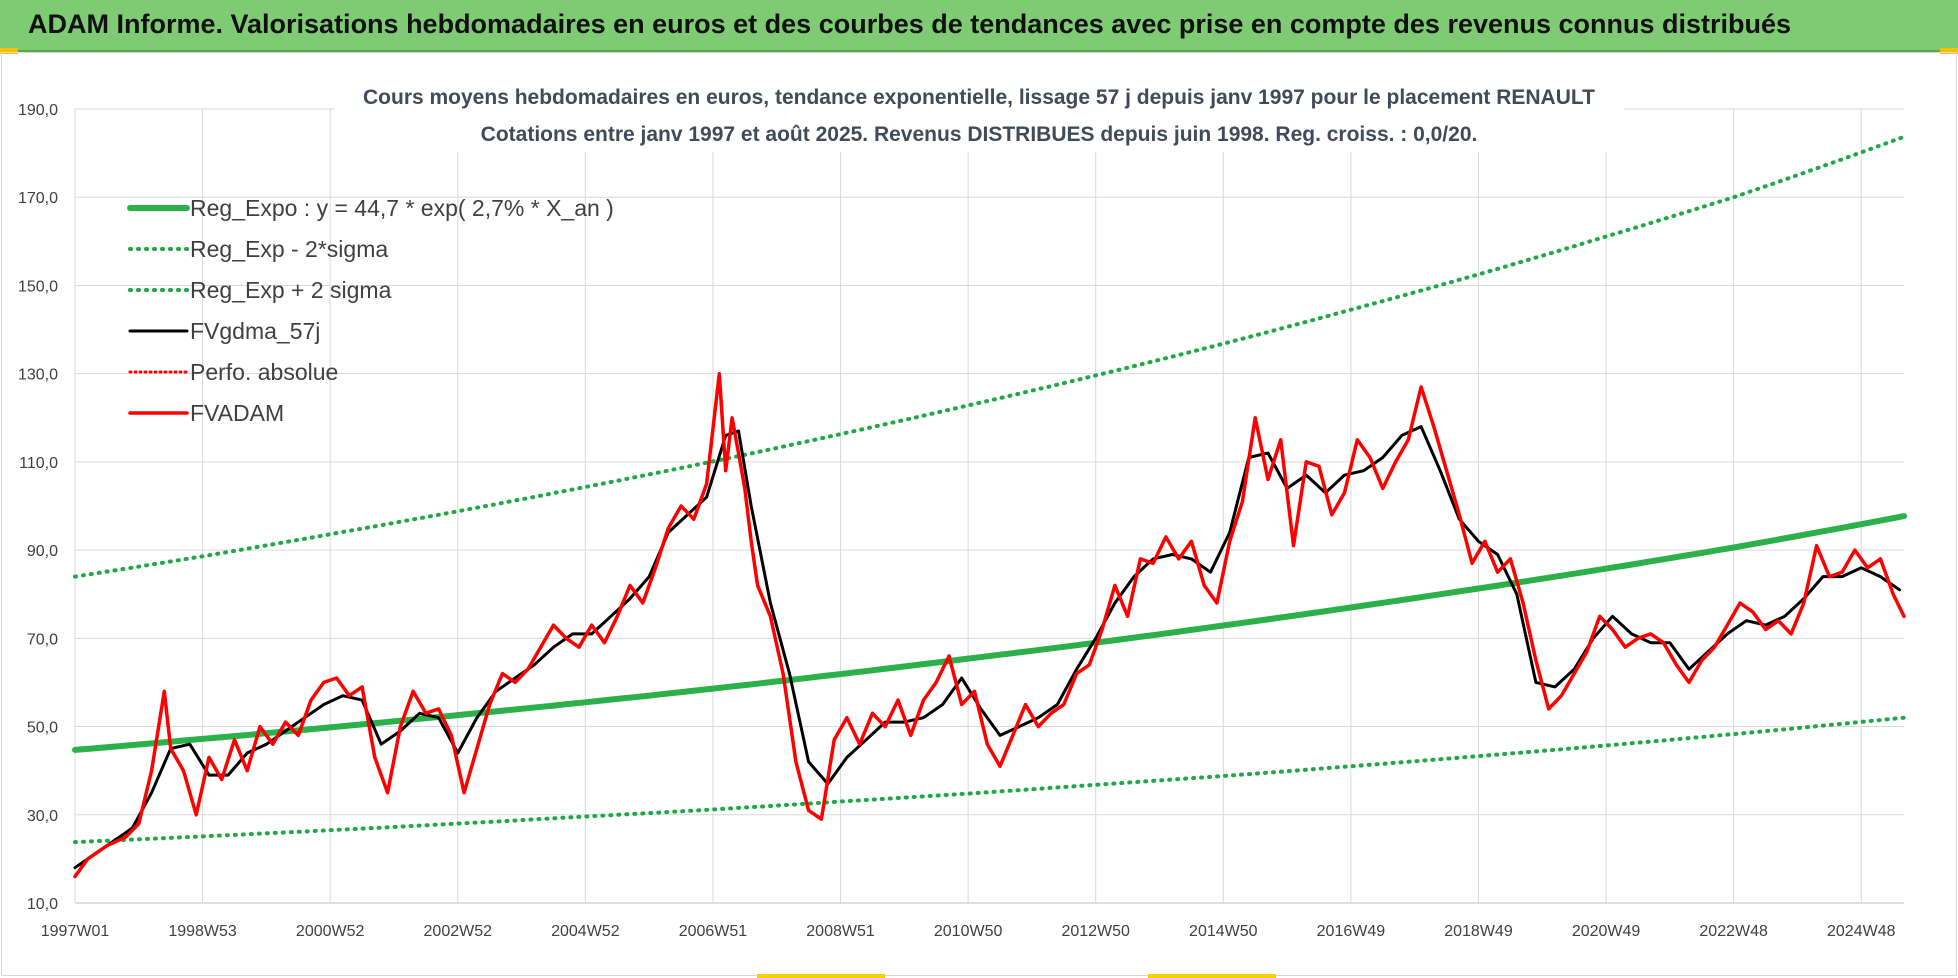 The width and height of the screenshot is (1958, 978). What do you see at coordinates (1095, 931) in the screenshot?
I see `x-tick-label: 2012W50` at bounding box center [1095, 931].